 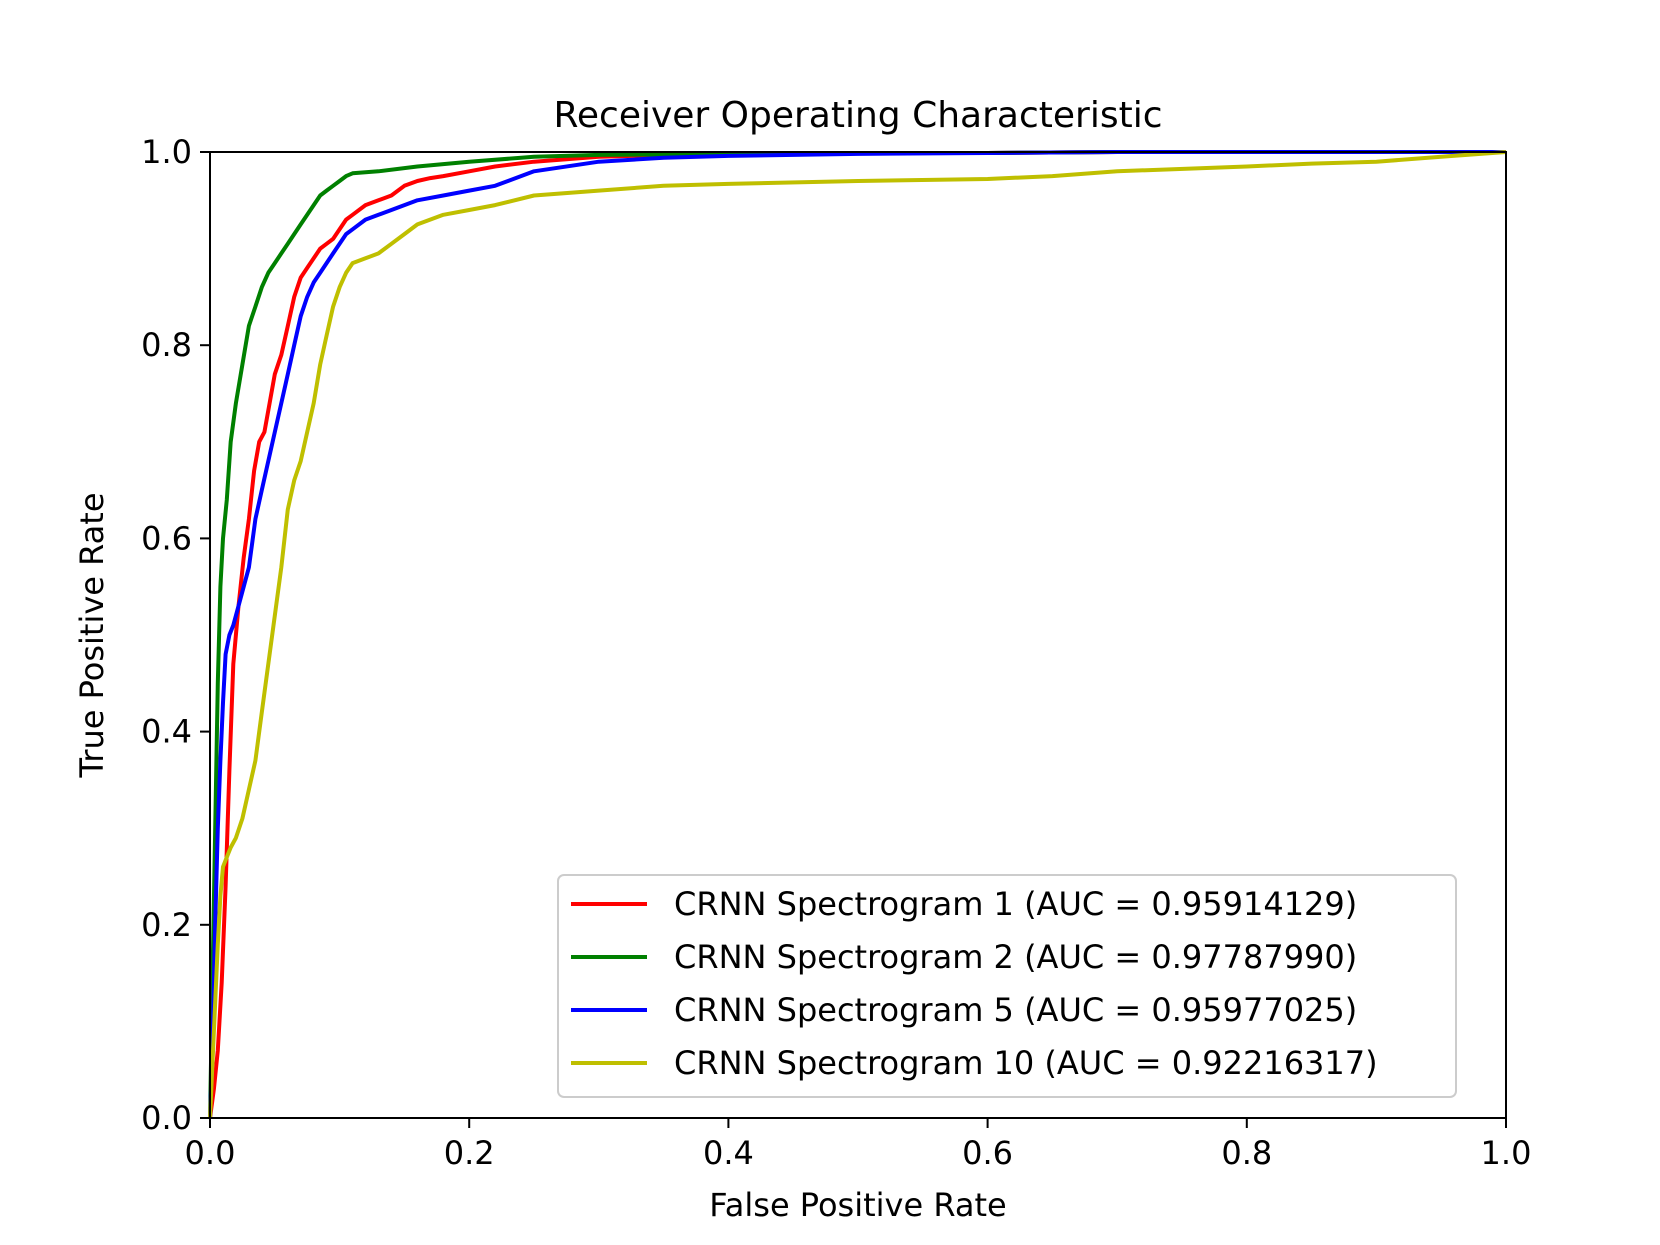 What do you see at coordinates (166, 538) in the screenshot?
I see `y-tick-label: 0.6` at bounding box center [166, 538].